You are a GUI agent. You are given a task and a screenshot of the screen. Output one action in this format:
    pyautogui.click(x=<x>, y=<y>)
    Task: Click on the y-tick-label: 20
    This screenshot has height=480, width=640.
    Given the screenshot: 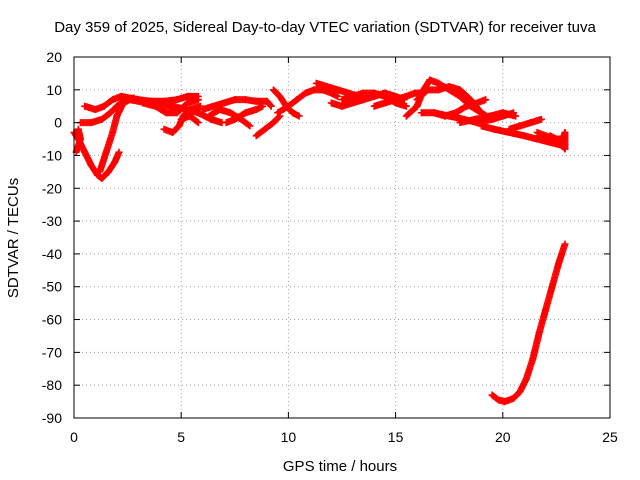 What is the action you would take?
    pyautogui.click(x=54, y=57)
    